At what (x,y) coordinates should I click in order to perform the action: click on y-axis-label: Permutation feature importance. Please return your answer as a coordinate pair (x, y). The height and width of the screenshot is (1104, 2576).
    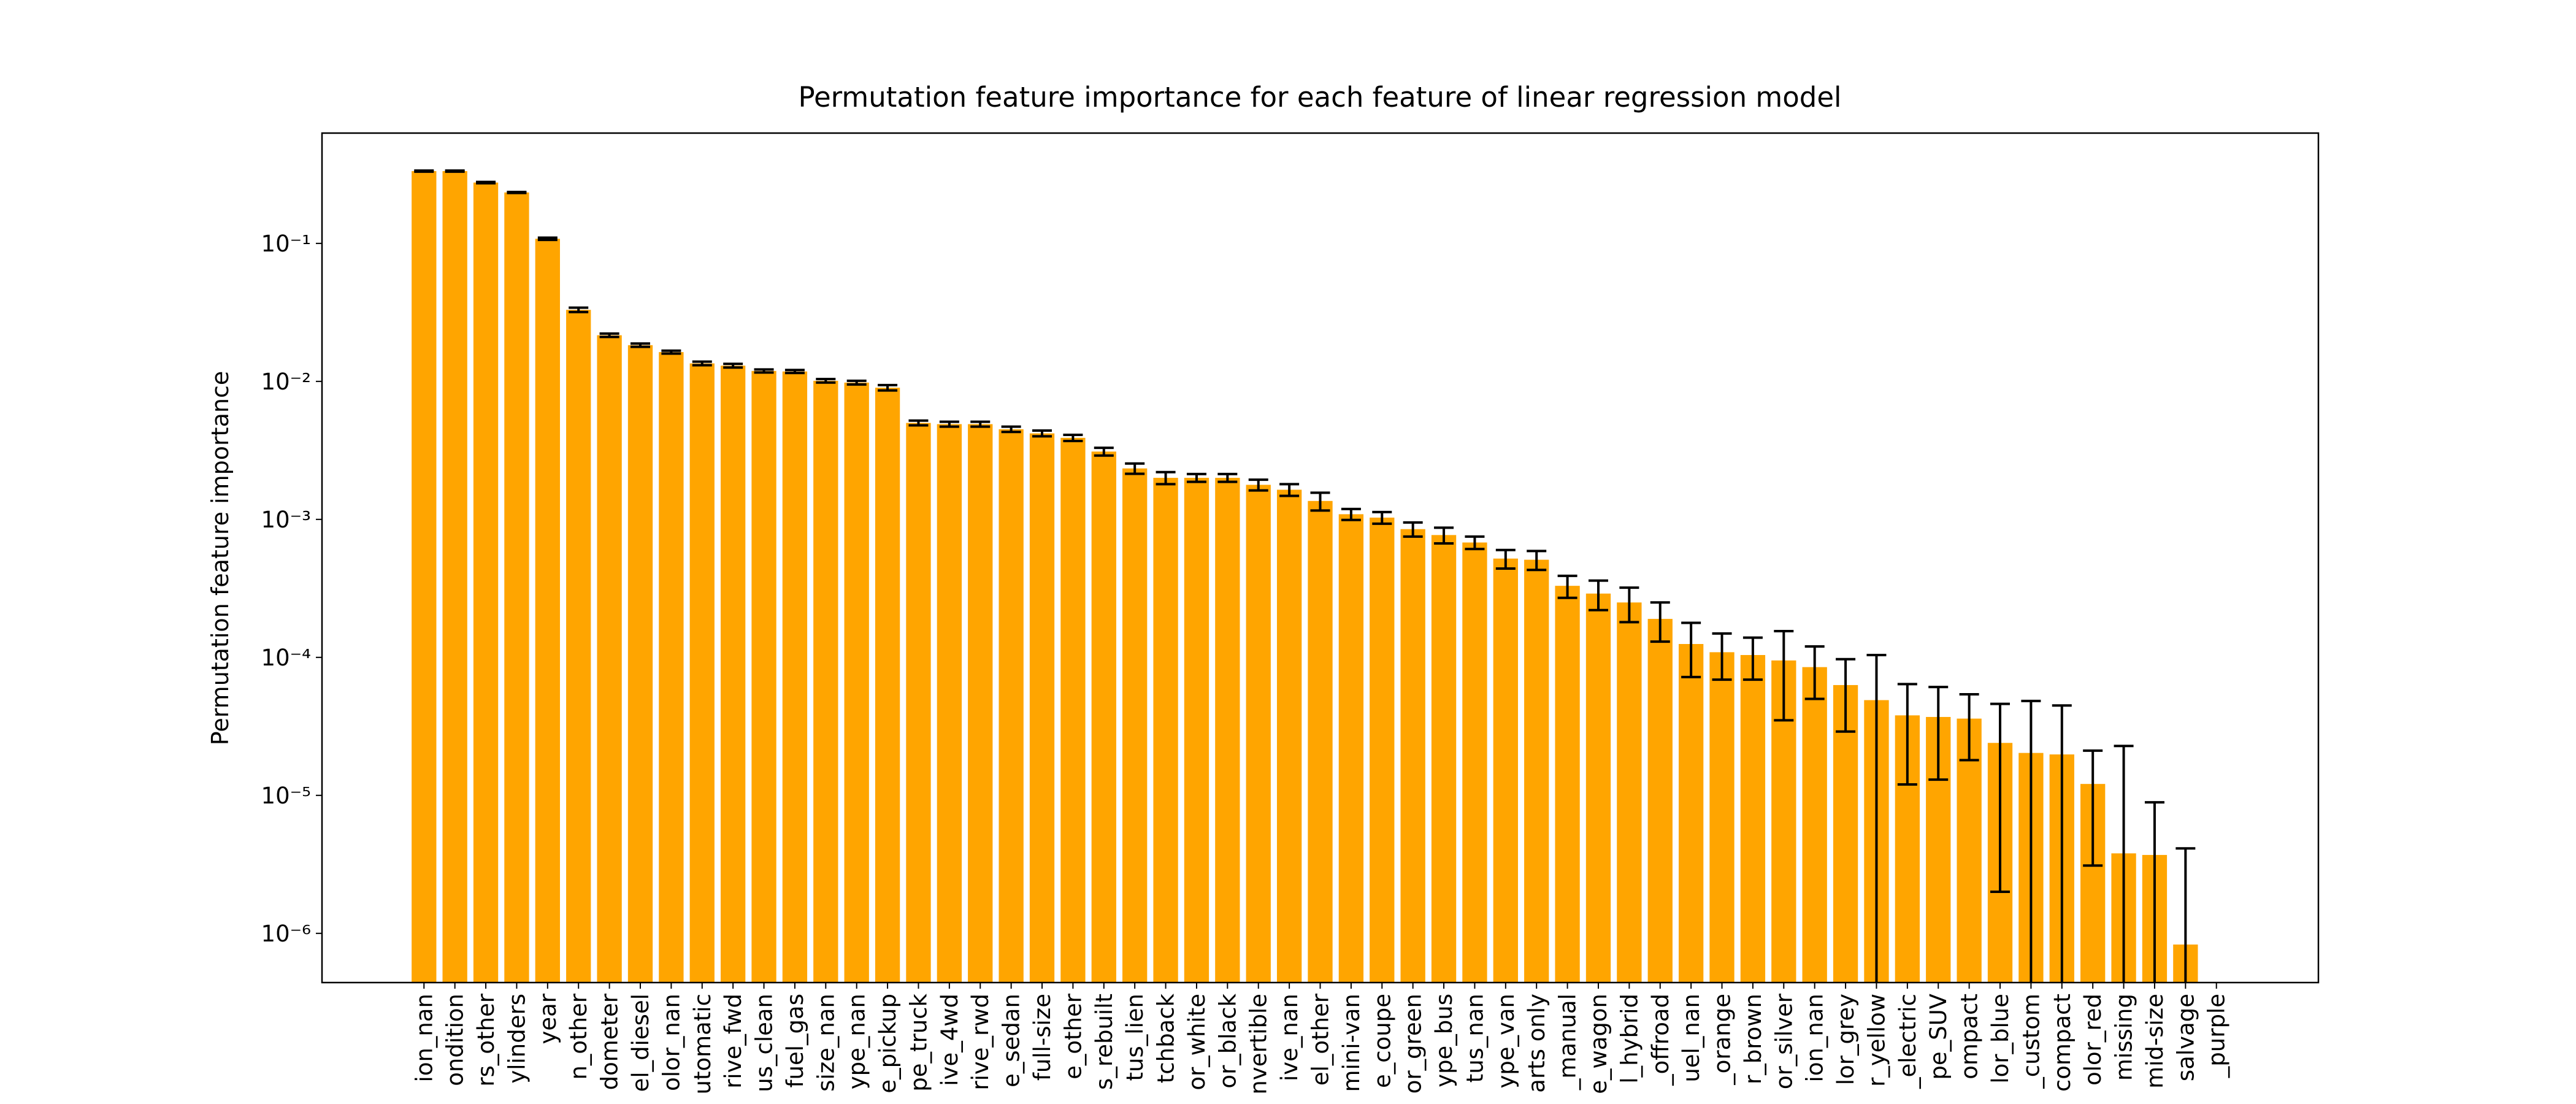
    Looking at the image, I should click on (220, 558).